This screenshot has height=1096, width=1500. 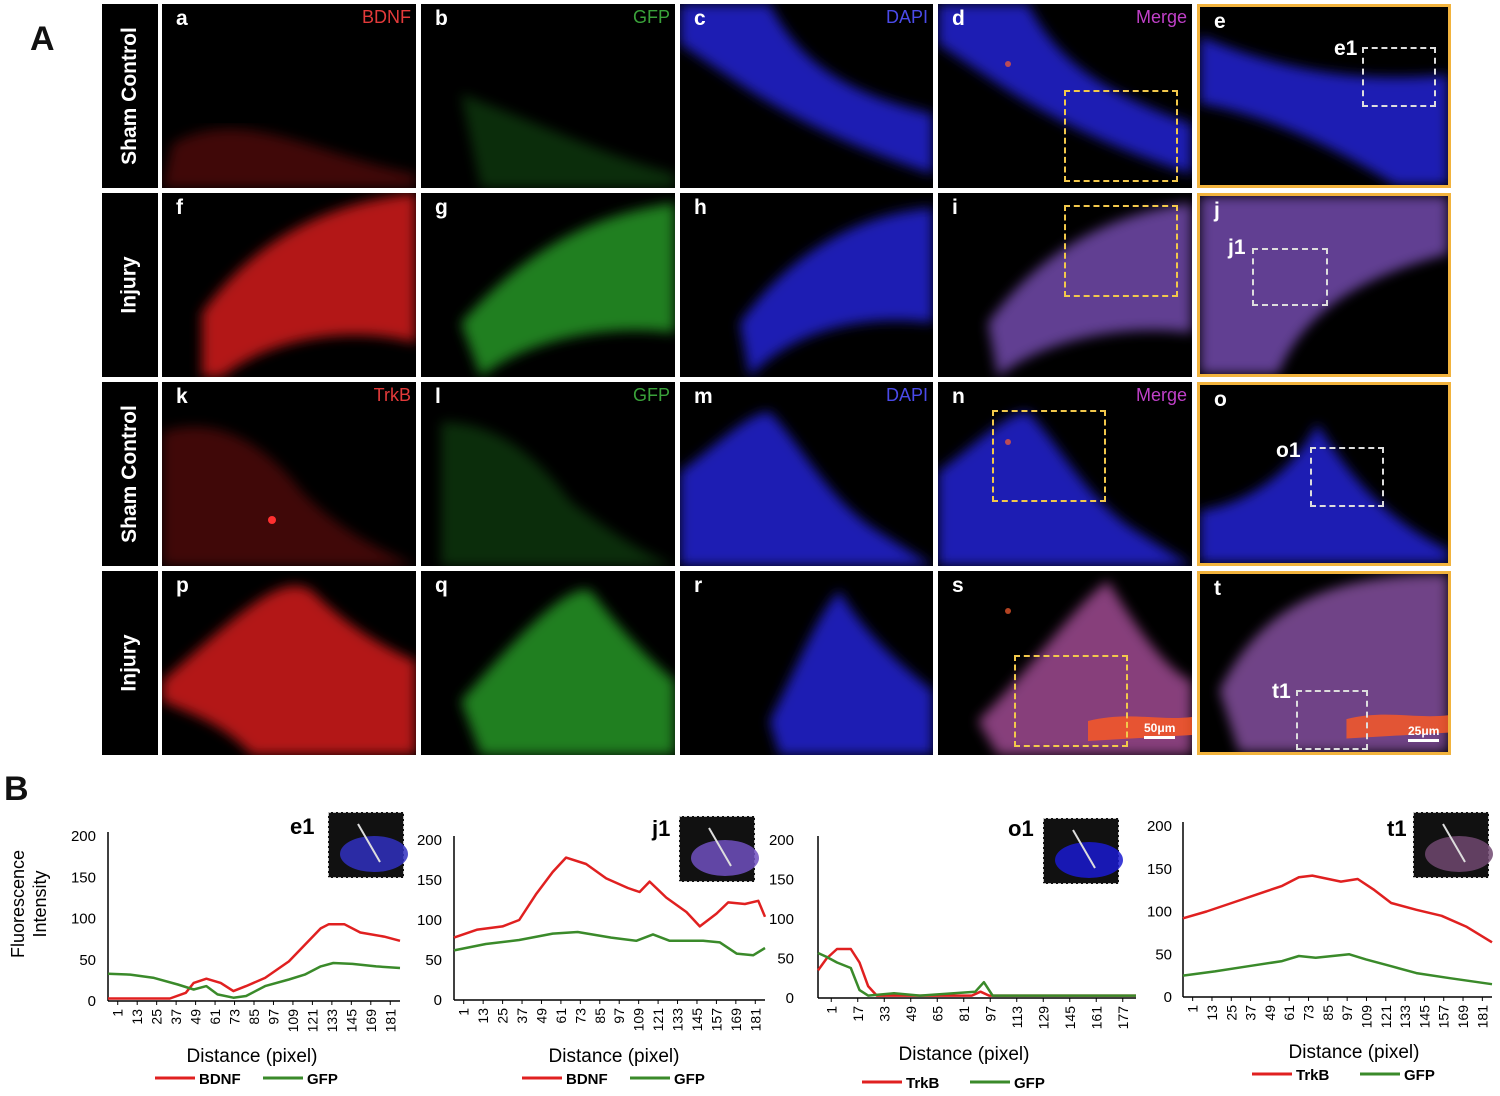 I want to click on panel-tag-b: b, so click(x=441, y=18).